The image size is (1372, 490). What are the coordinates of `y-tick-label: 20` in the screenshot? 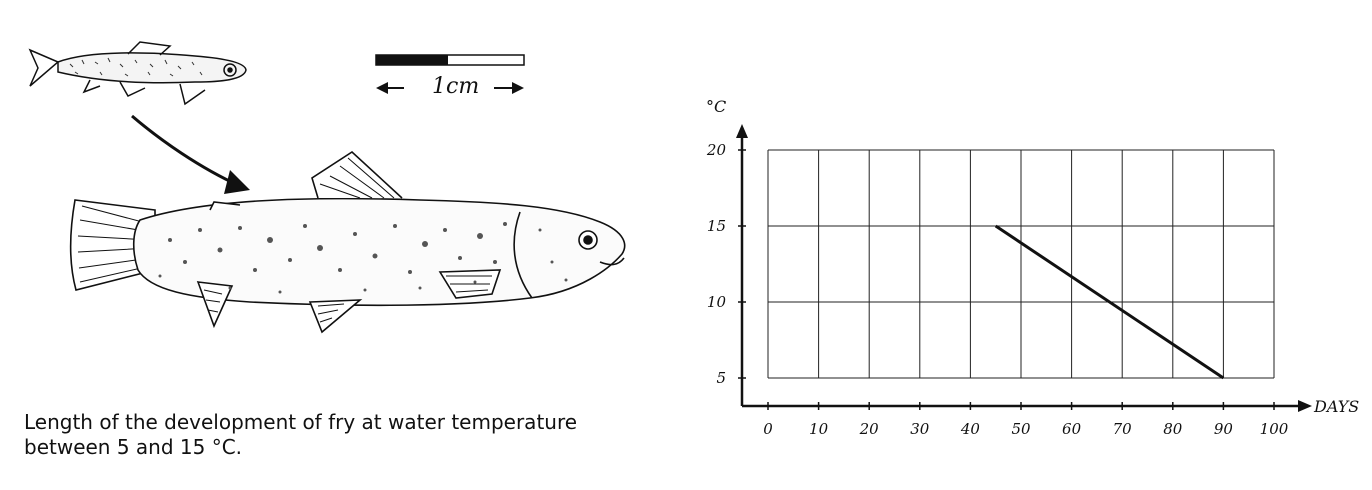 It's located at (716, 150).